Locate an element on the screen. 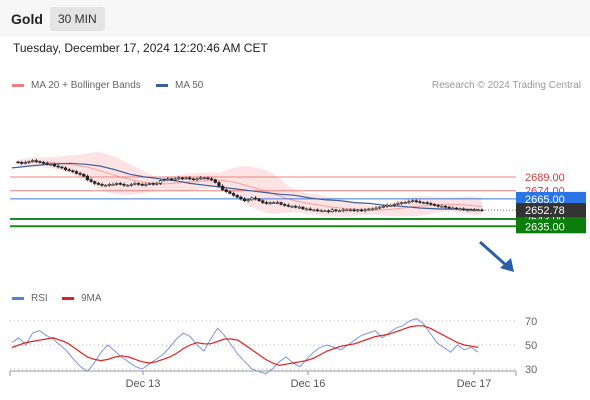 This screenshot has height=400, width=590. ma20-line is located at coordinates (250, 186).